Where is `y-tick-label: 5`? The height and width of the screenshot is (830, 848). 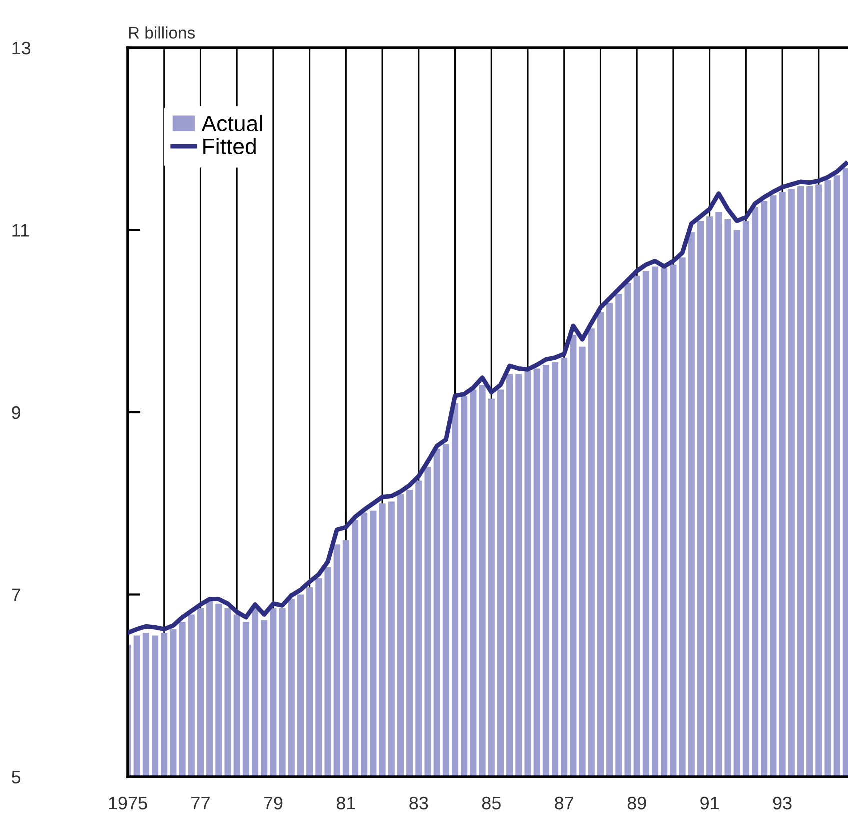
y-tick-label: 5 is located at coordinates (16, 777).